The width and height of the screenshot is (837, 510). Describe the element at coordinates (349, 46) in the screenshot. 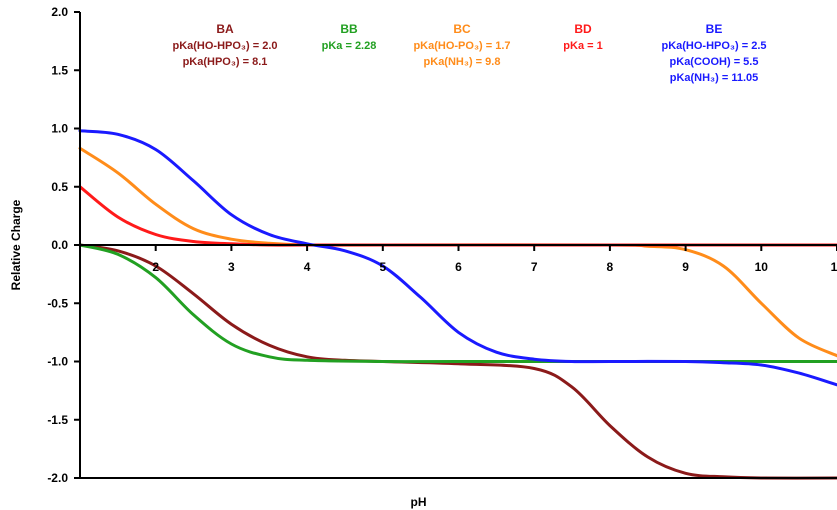

I see `annotation-line: pKa = 2.28` at that location.